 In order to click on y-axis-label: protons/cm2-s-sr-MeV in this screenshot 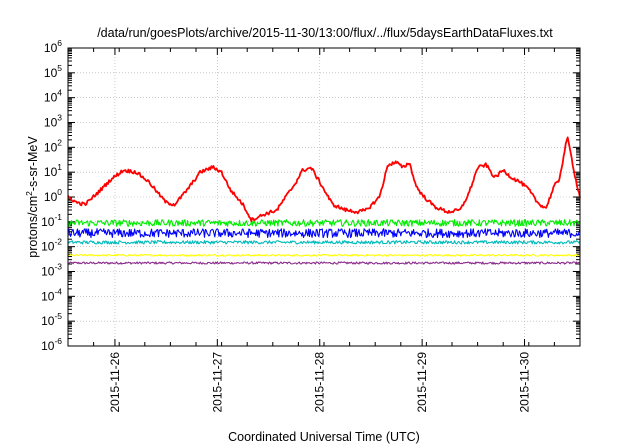, I will do `click(32, 197)`.